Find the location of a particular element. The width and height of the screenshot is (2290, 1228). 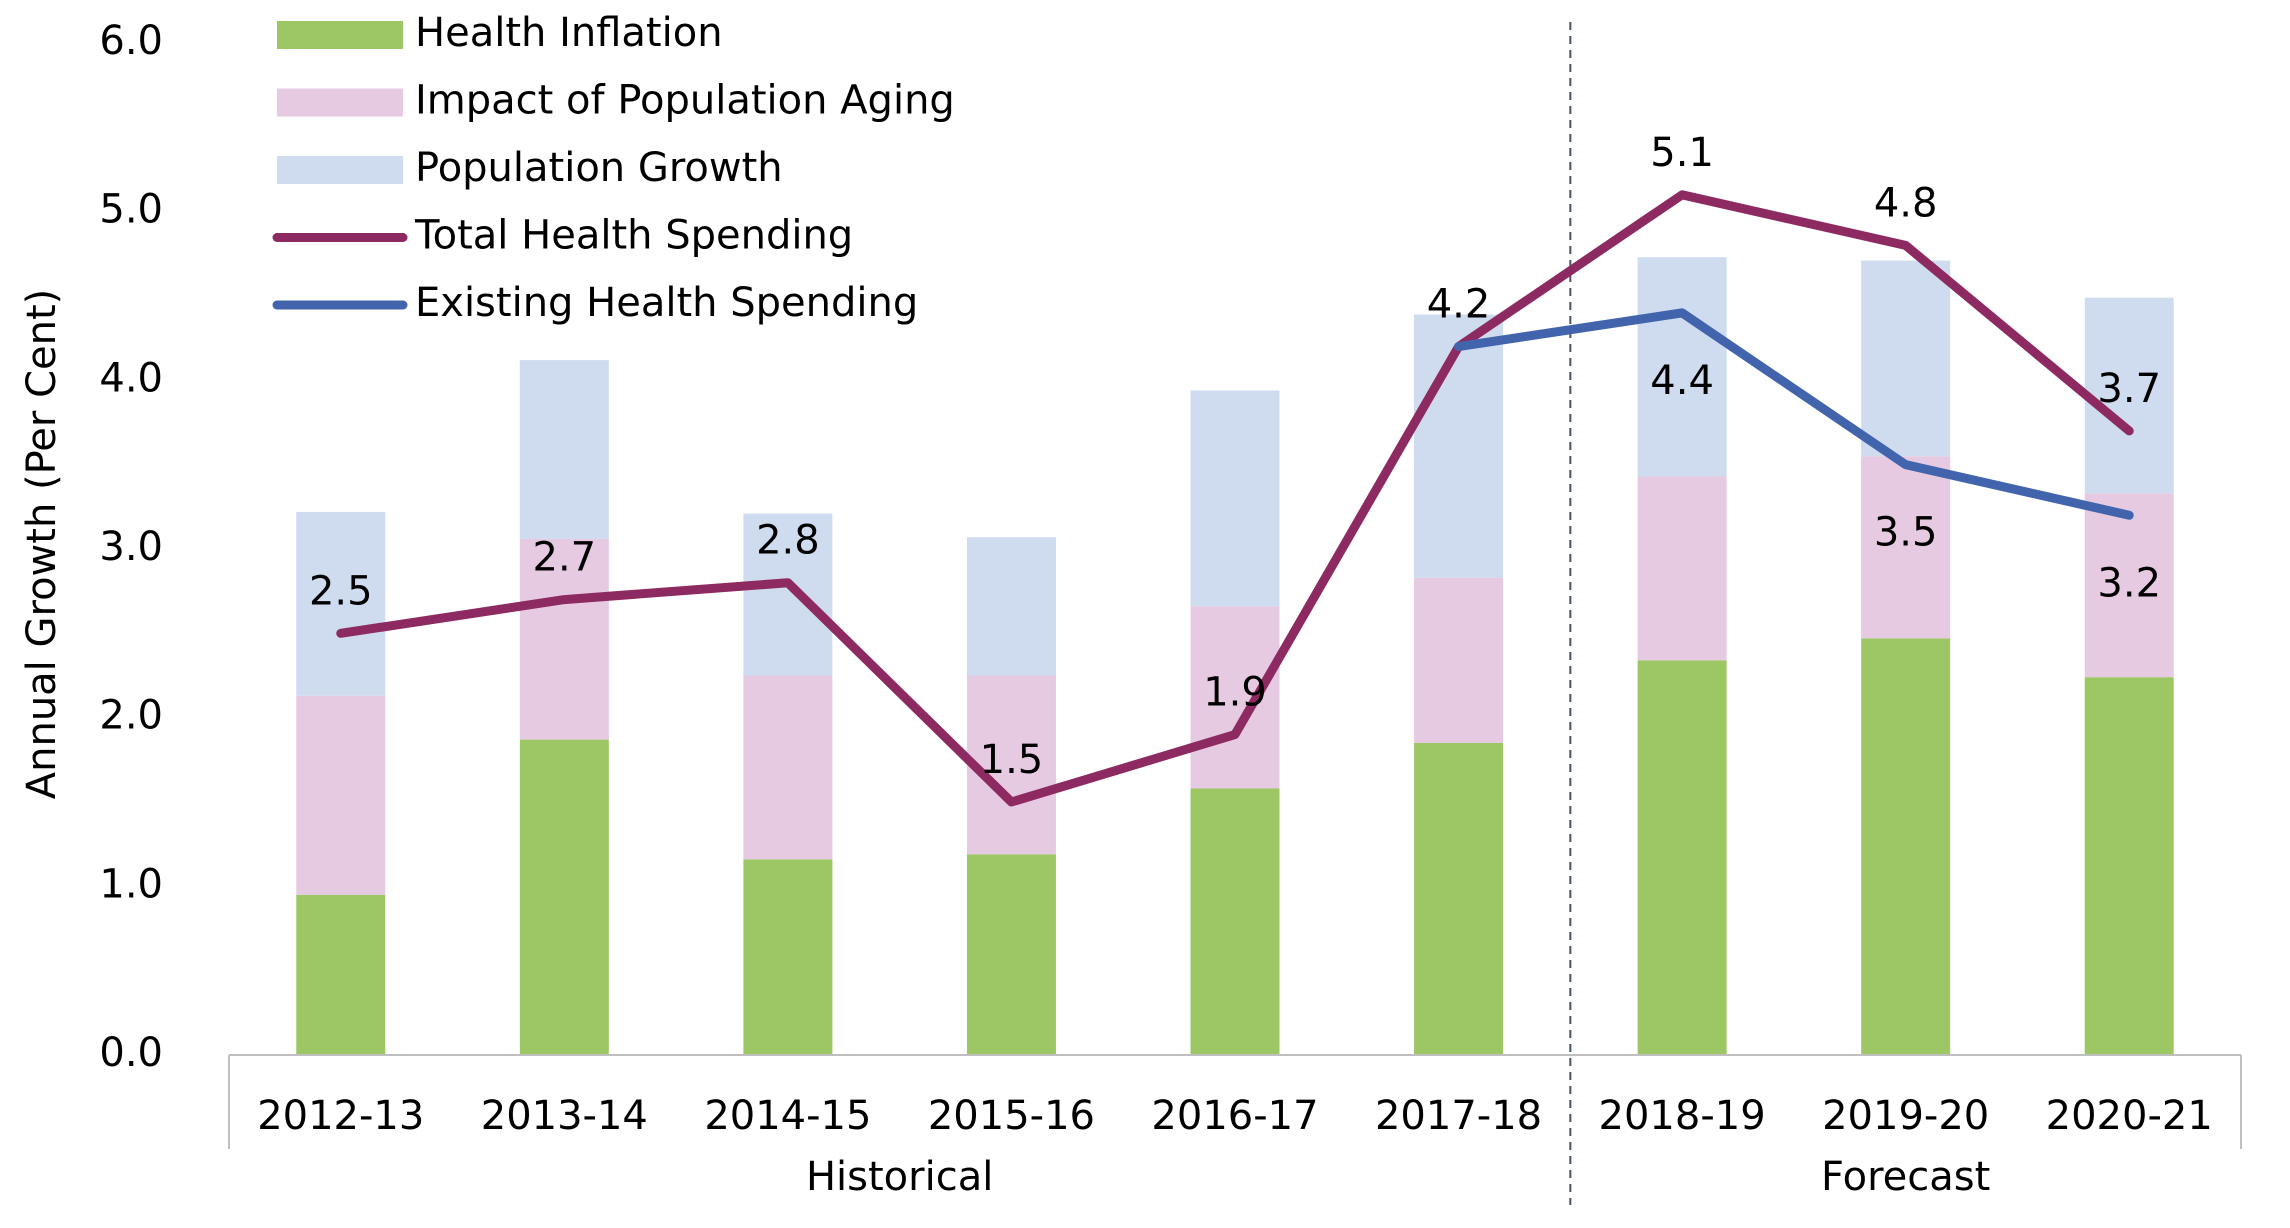

x-tick-label: 2019-20 is located at coordinates (1905, 1116).